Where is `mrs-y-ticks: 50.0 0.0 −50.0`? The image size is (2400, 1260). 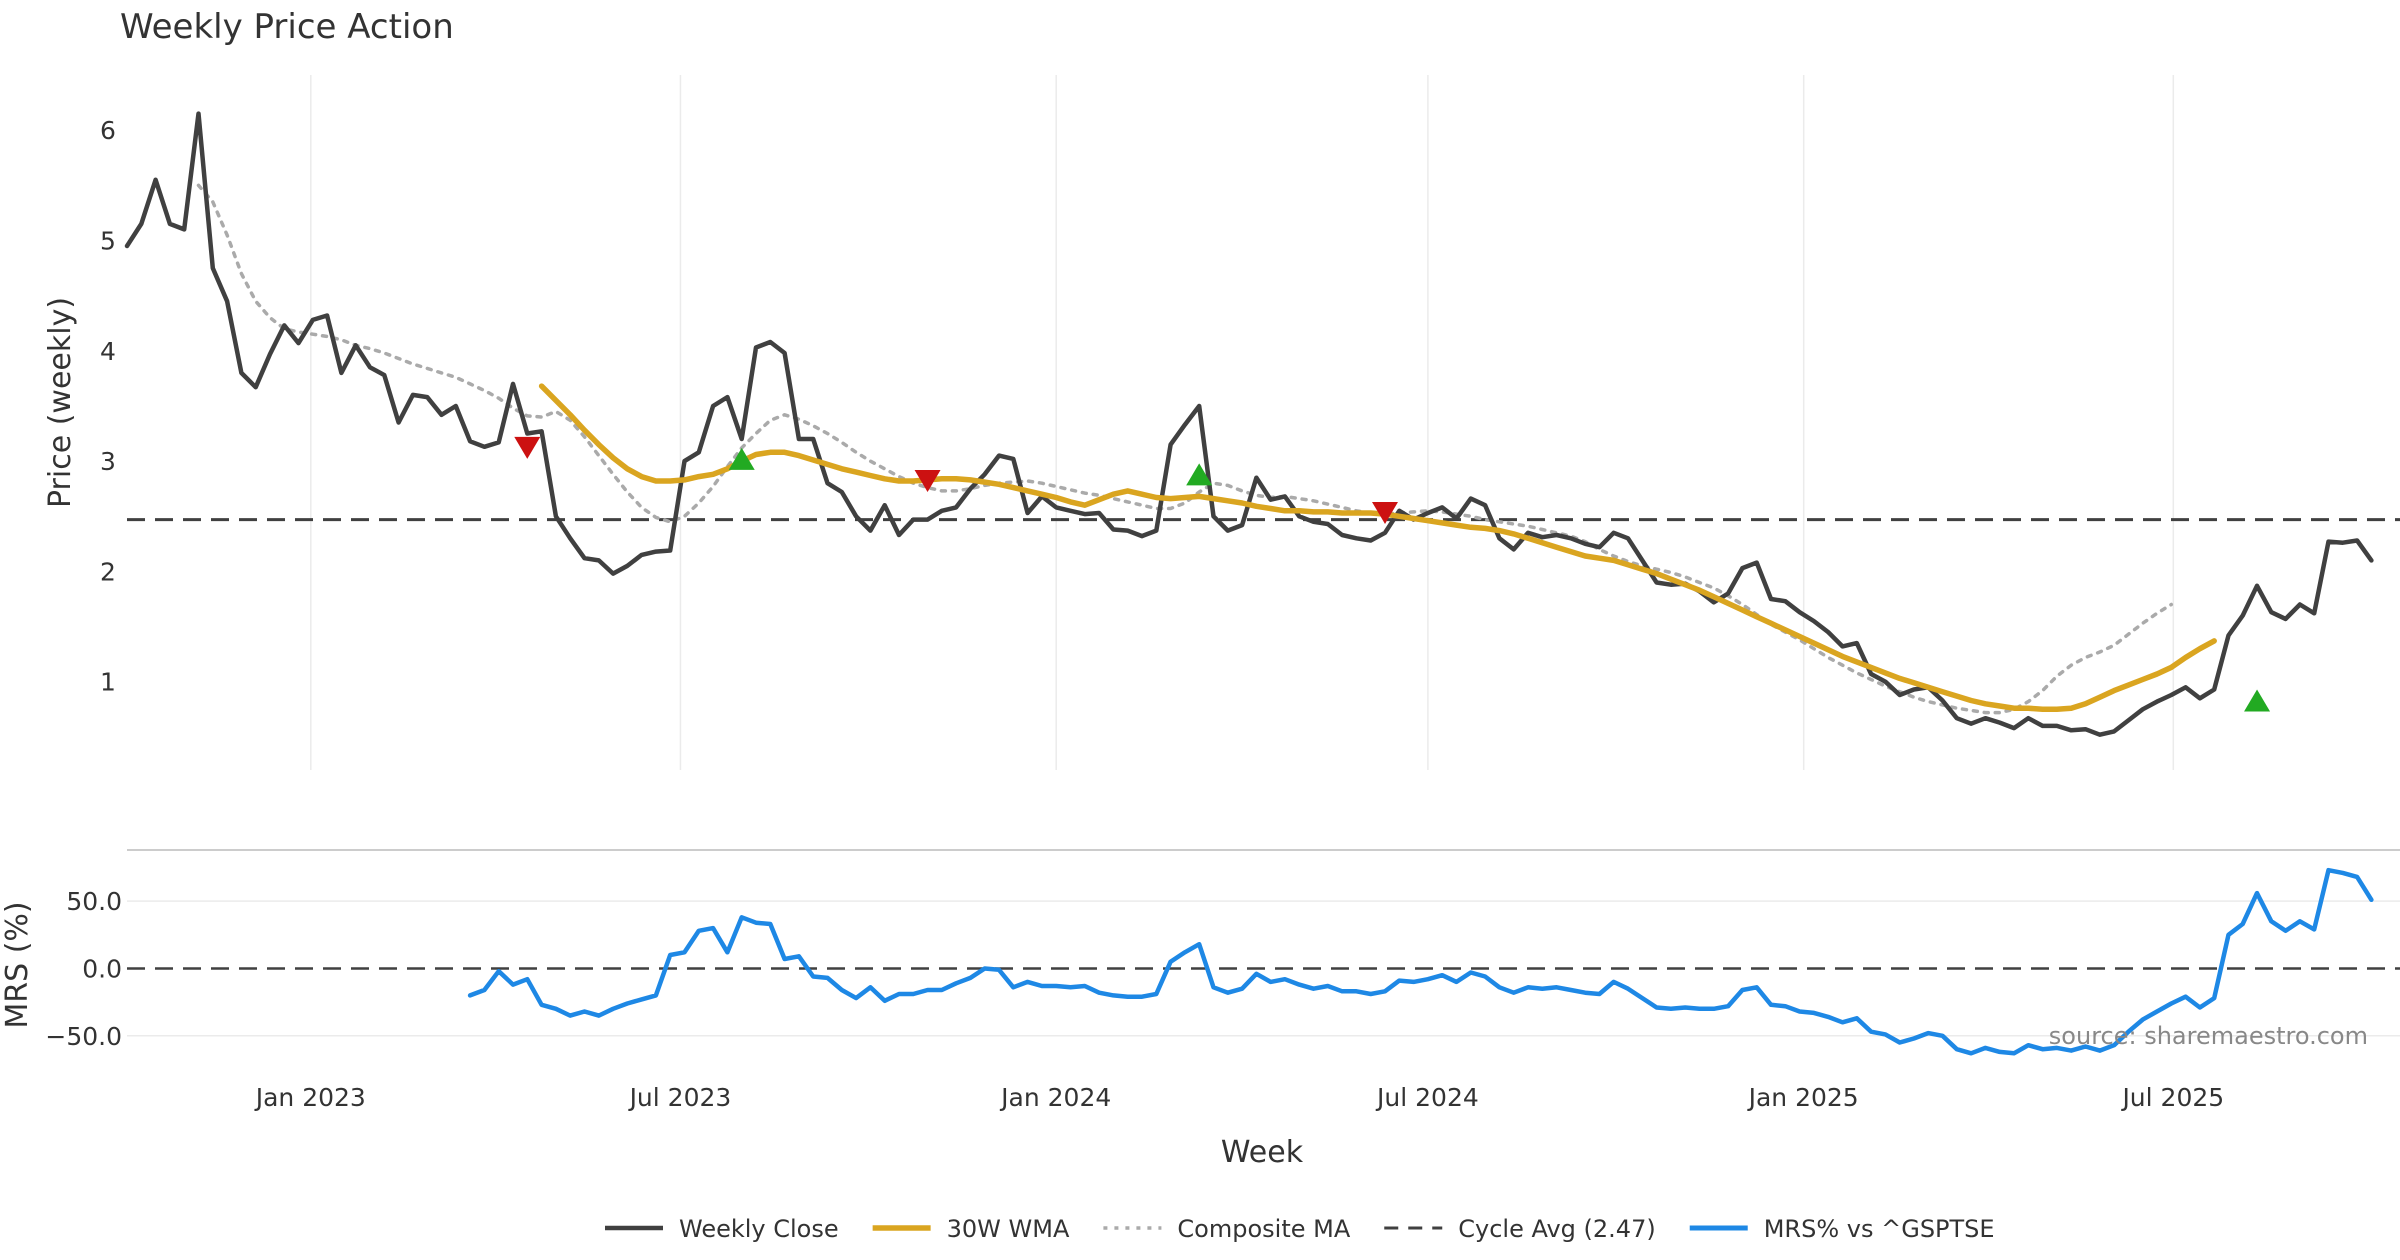
mrs-y-ticks: 50.0 0.0 −50.0 is located at coordinates (83, 969).